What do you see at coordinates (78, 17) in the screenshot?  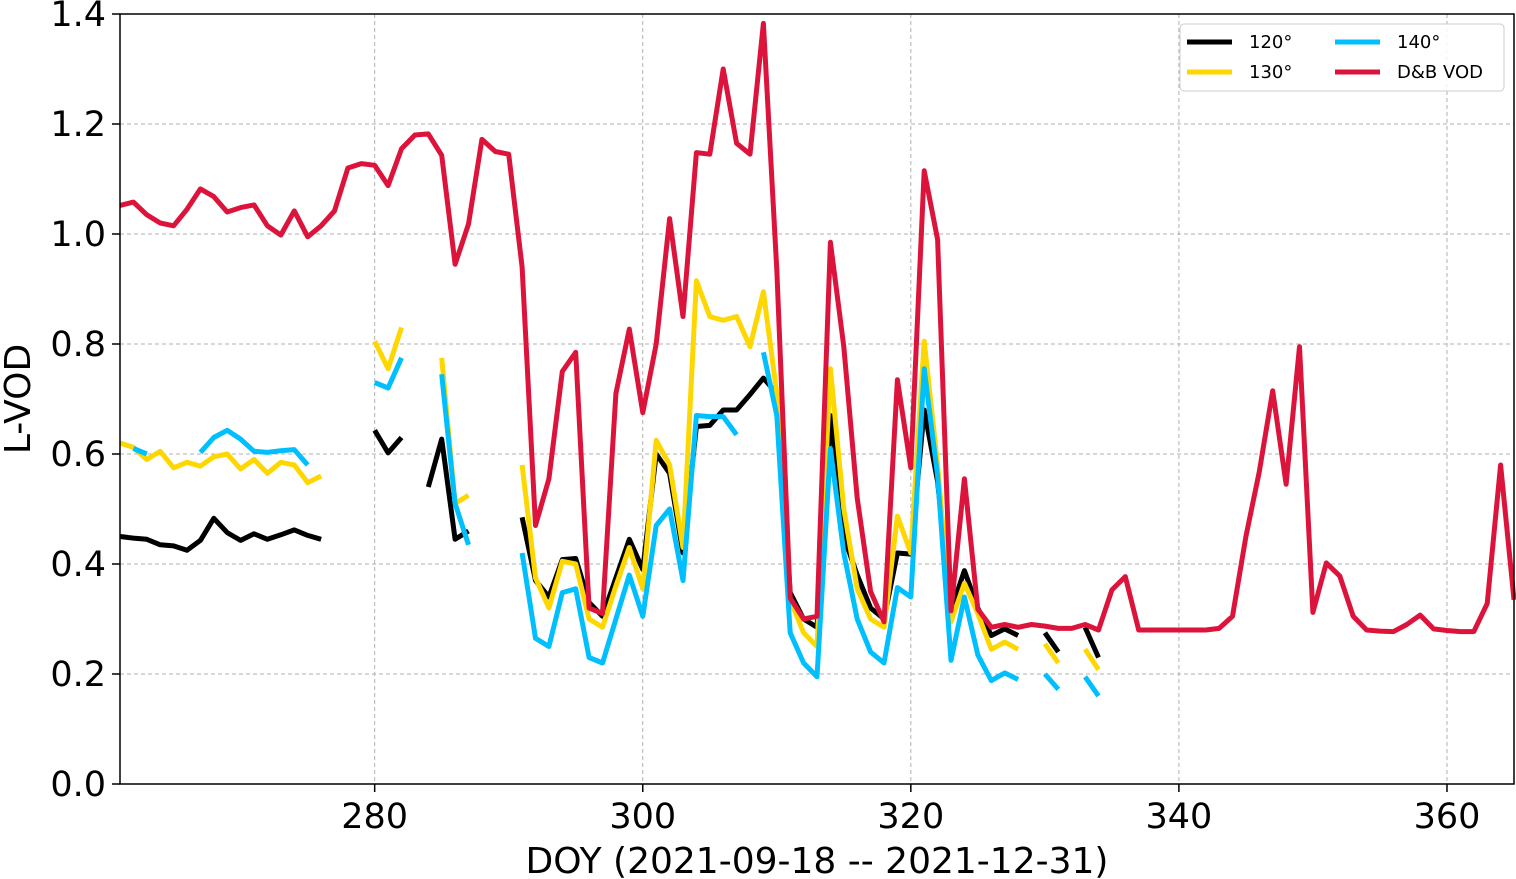 I see `y-tick-label: 1.4` at bounding box center [78, 17].